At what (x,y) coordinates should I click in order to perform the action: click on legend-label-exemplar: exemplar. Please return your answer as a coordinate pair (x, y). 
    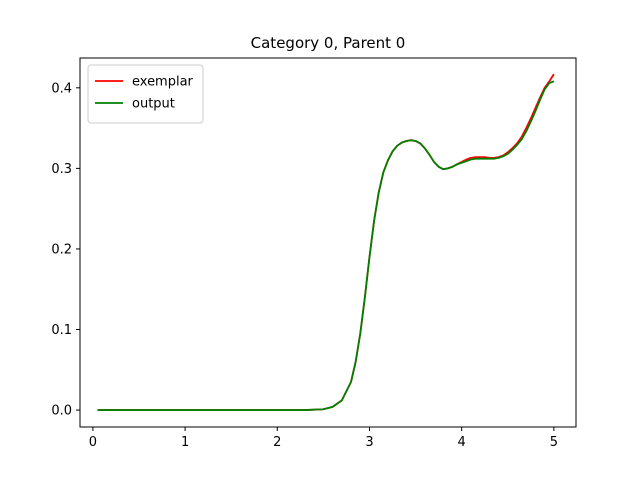
    Looking at the image, I should click on (163, 82).